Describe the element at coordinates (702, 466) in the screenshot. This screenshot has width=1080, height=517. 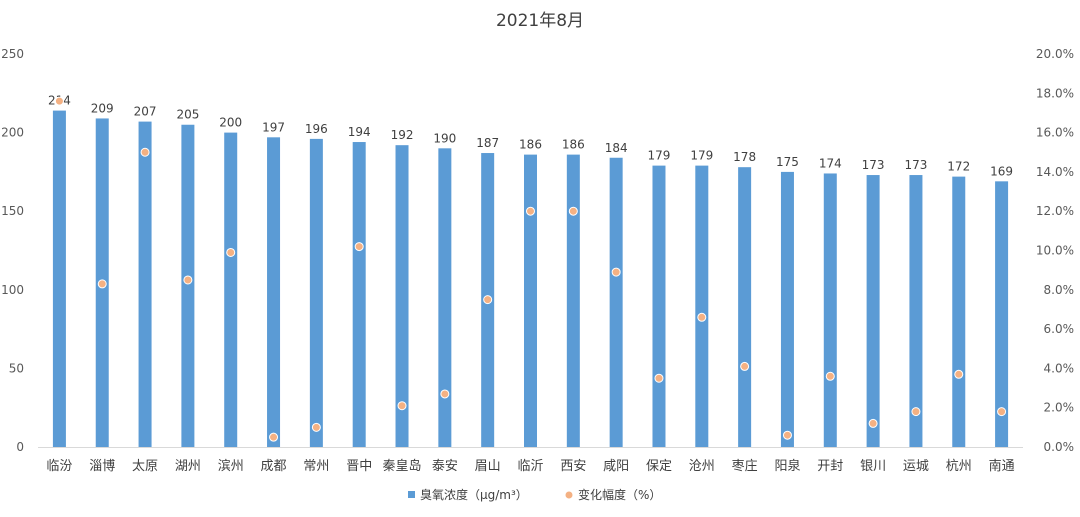
I see `category-label: 沧州` at that location.